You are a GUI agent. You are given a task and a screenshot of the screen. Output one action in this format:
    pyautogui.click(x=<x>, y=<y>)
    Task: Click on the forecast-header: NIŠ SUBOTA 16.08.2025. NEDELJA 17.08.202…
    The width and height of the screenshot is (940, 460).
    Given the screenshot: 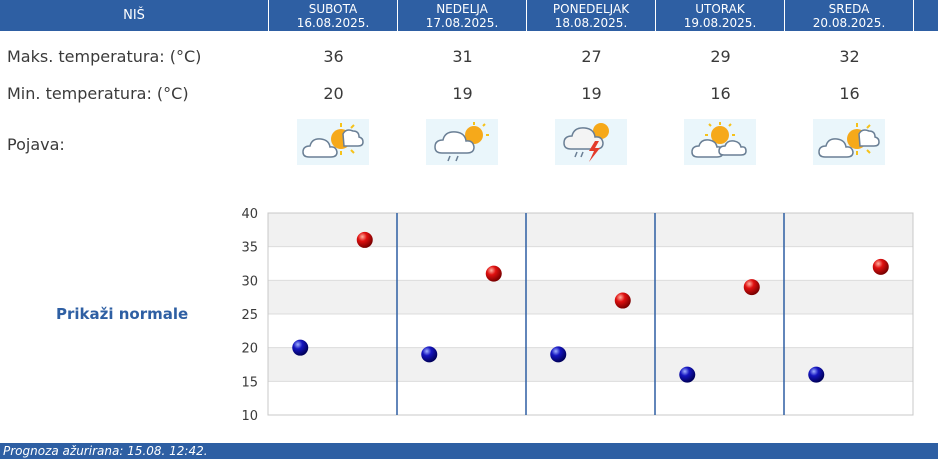 What is the action you would take?
    pyautogui.click(x=469, y=15)
    